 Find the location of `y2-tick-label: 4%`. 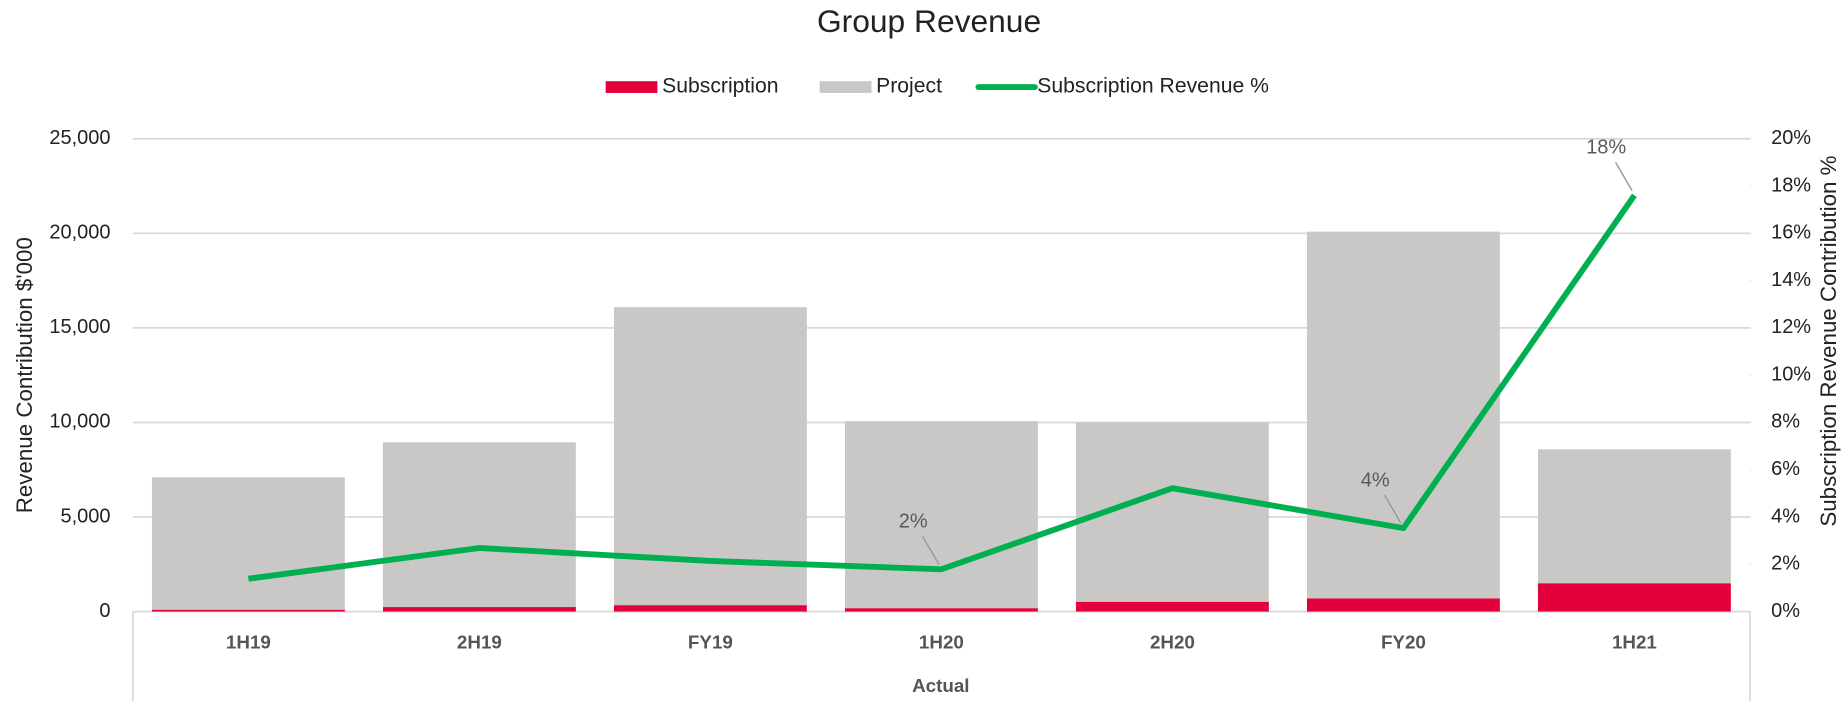

y2-tick-label: 4% is located at coordinates (1785, 516).